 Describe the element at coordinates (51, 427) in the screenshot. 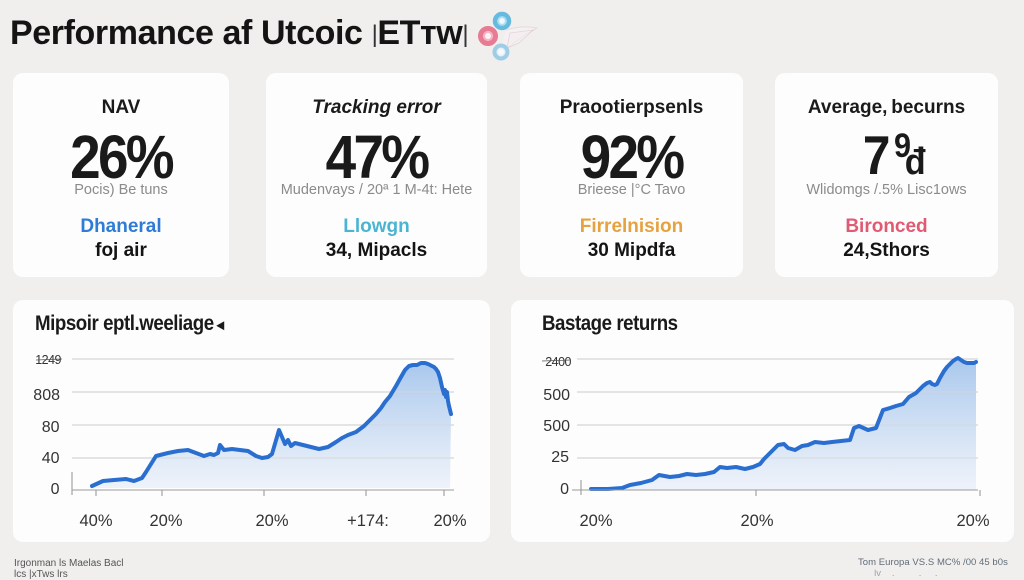

I see `svg-text: 80` at that location.